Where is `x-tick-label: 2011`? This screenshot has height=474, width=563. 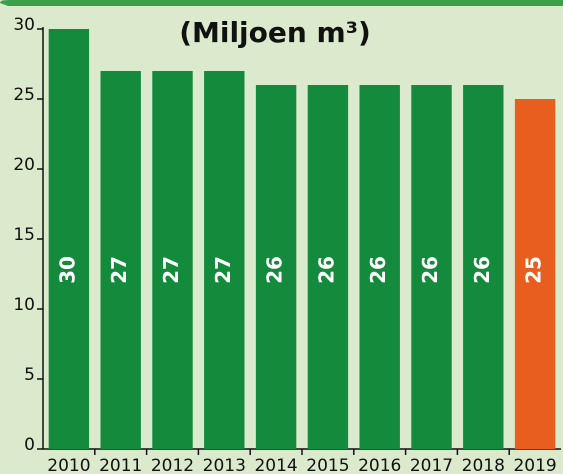 x-tick-label: 2011 is located at coordinates (120, 465).